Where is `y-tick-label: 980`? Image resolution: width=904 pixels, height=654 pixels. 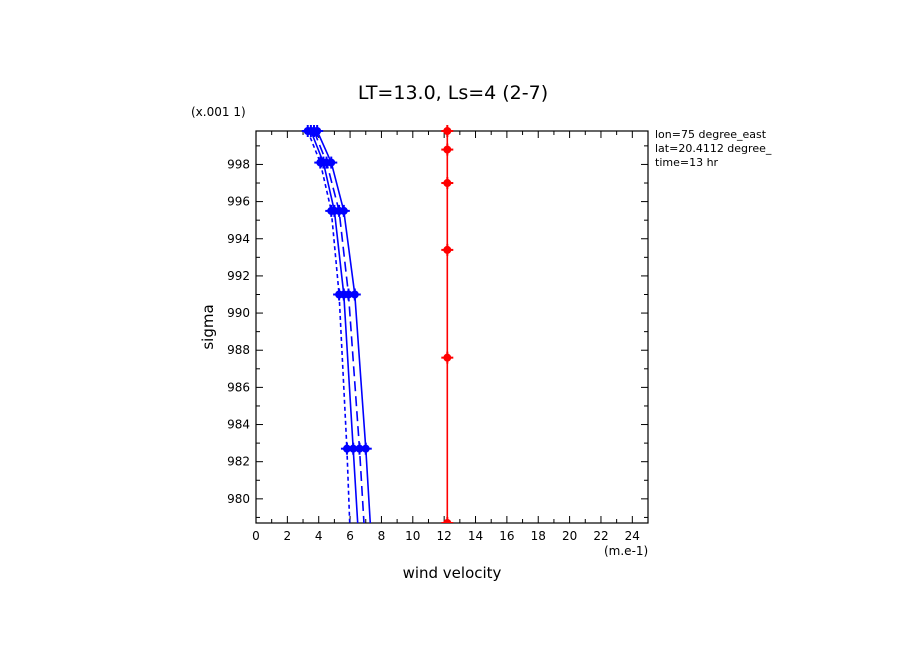
y-tick-label: 980 is located at coordinates (238, 499).